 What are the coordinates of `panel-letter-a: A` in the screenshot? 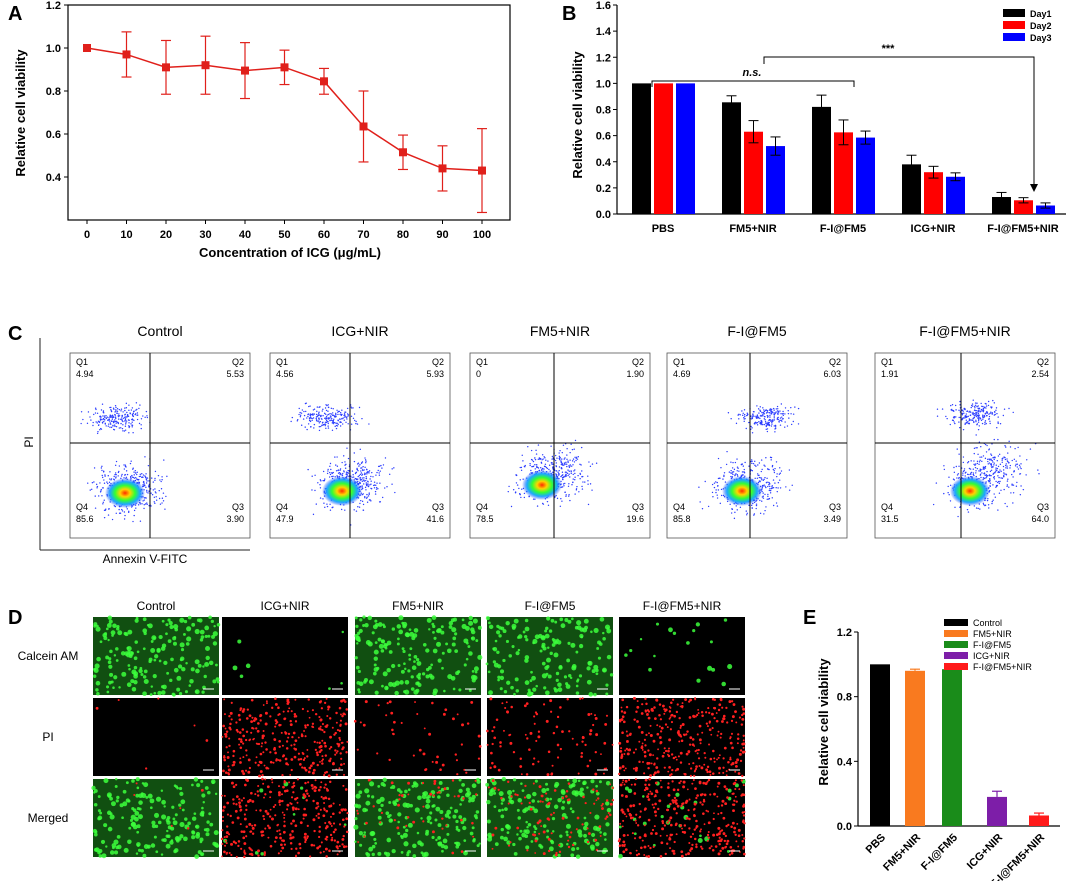 It's located at (15, 14).